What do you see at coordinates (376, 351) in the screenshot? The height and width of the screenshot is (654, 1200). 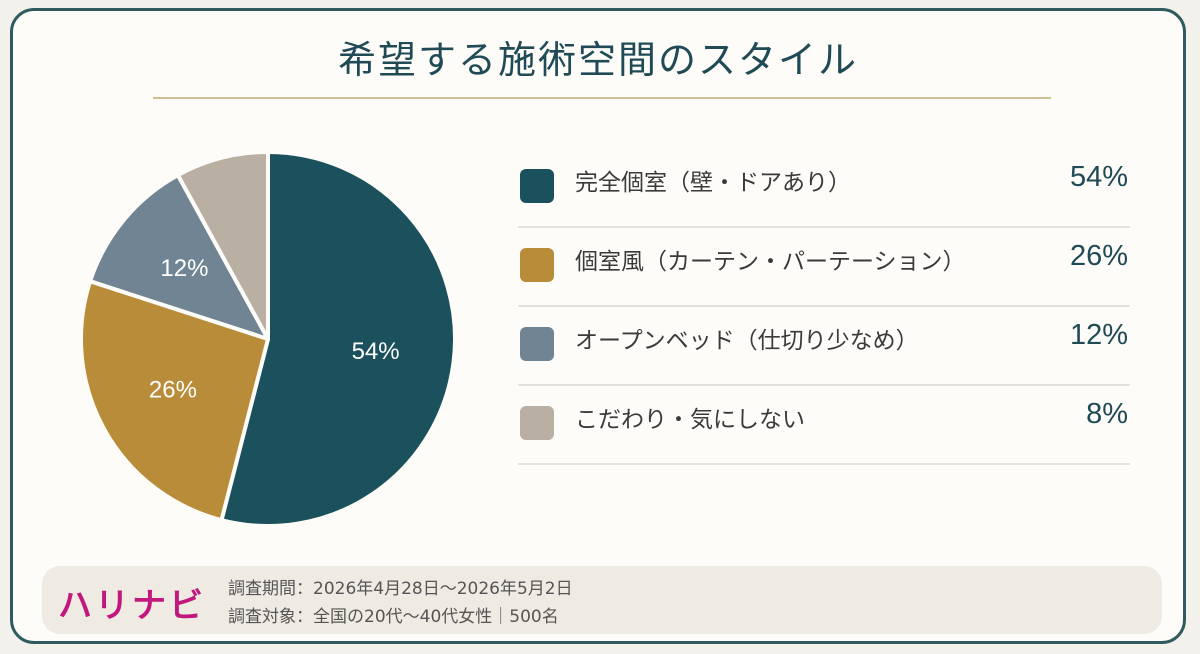 I see `pie-slice-label-1: 54%` at bounding box center [376, 351].